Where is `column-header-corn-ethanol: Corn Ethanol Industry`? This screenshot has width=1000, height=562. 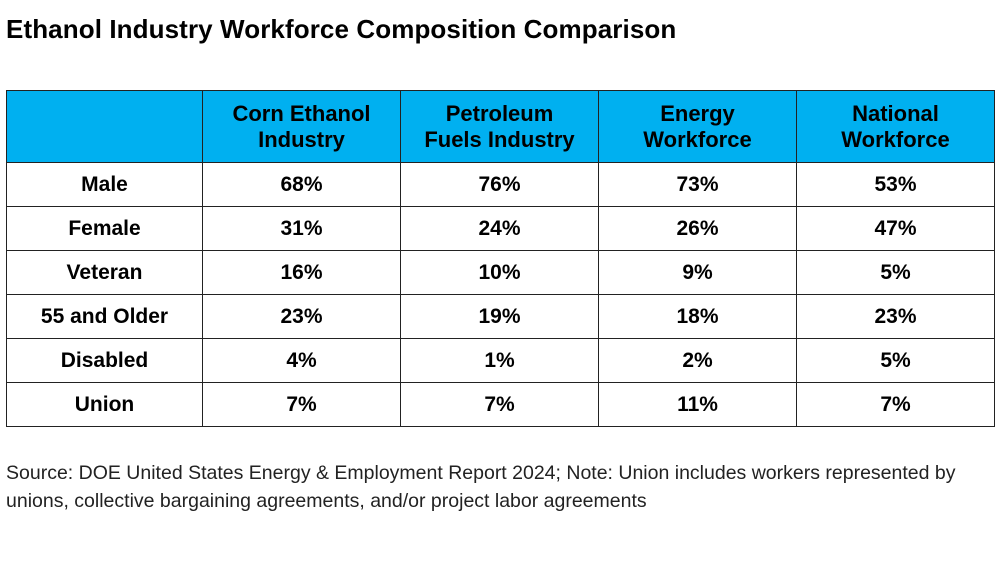
column-header-corn-ethanol: Corn Ethanol Industry is located at coordinates (301, 126).